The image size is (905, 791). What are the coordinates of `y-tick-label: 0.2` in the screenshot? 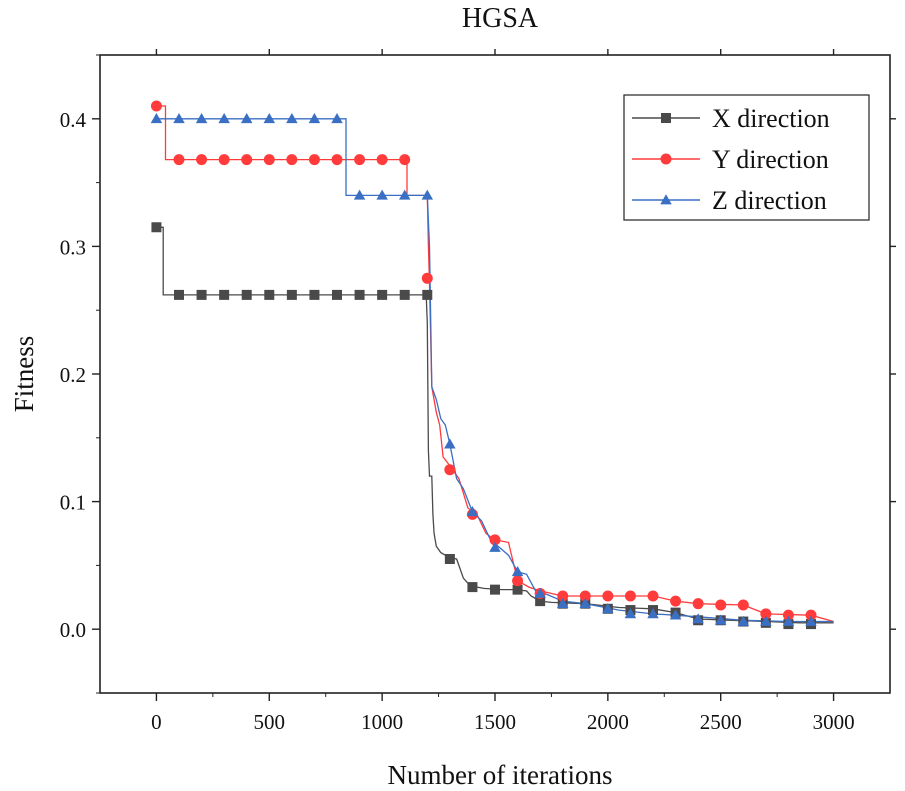 It's located at (73, 375).